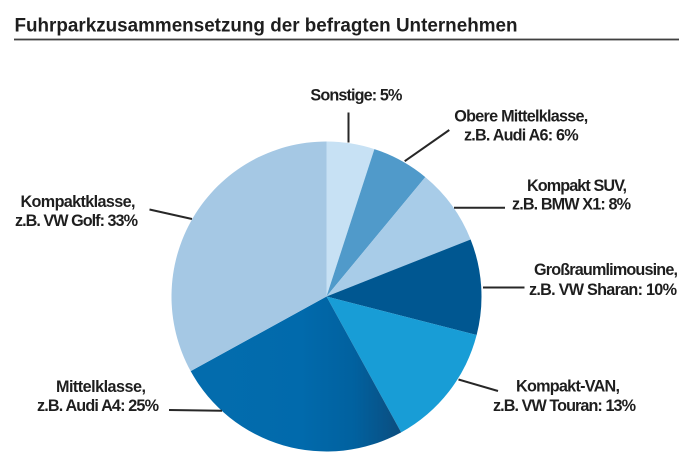  Describe the element at coordinates (101, 387) in the screenshot. I see `svg-text: Mittelklasse,` at that location.